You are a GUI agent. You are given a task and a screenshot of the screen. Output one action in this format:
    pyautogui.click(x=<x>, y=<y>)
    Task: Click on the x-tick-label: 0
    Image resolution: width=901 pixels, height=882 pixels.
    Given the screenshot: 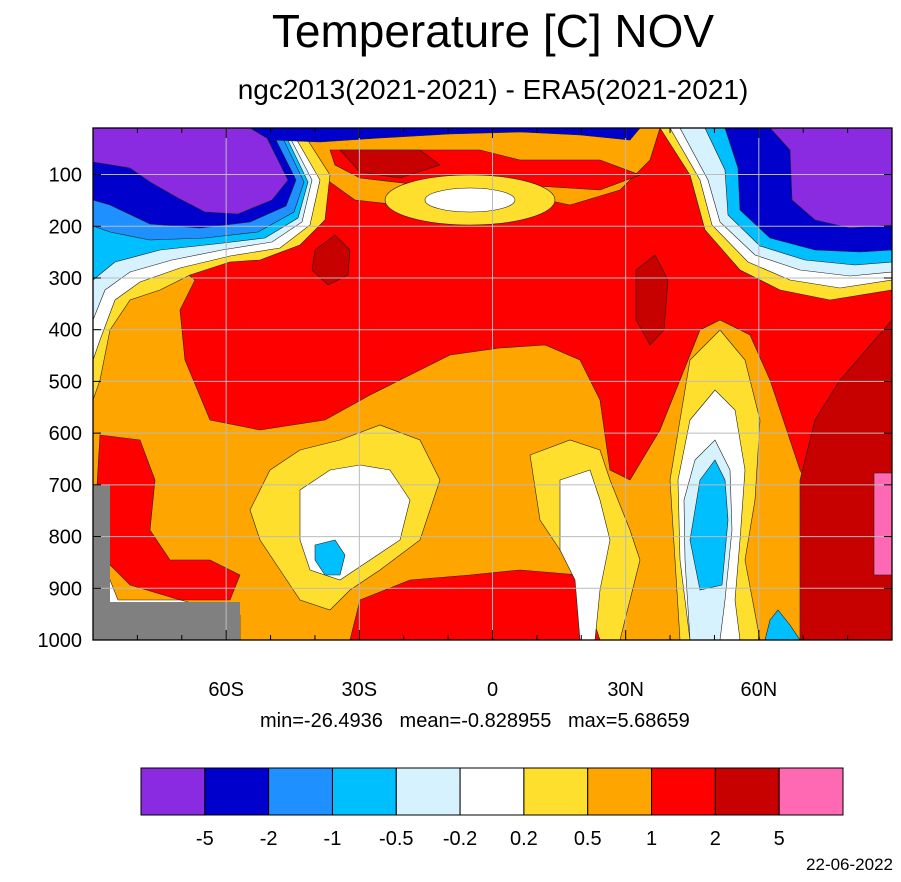 What is the action you would take?
    pyautogui.click(x=492, y=690)
    